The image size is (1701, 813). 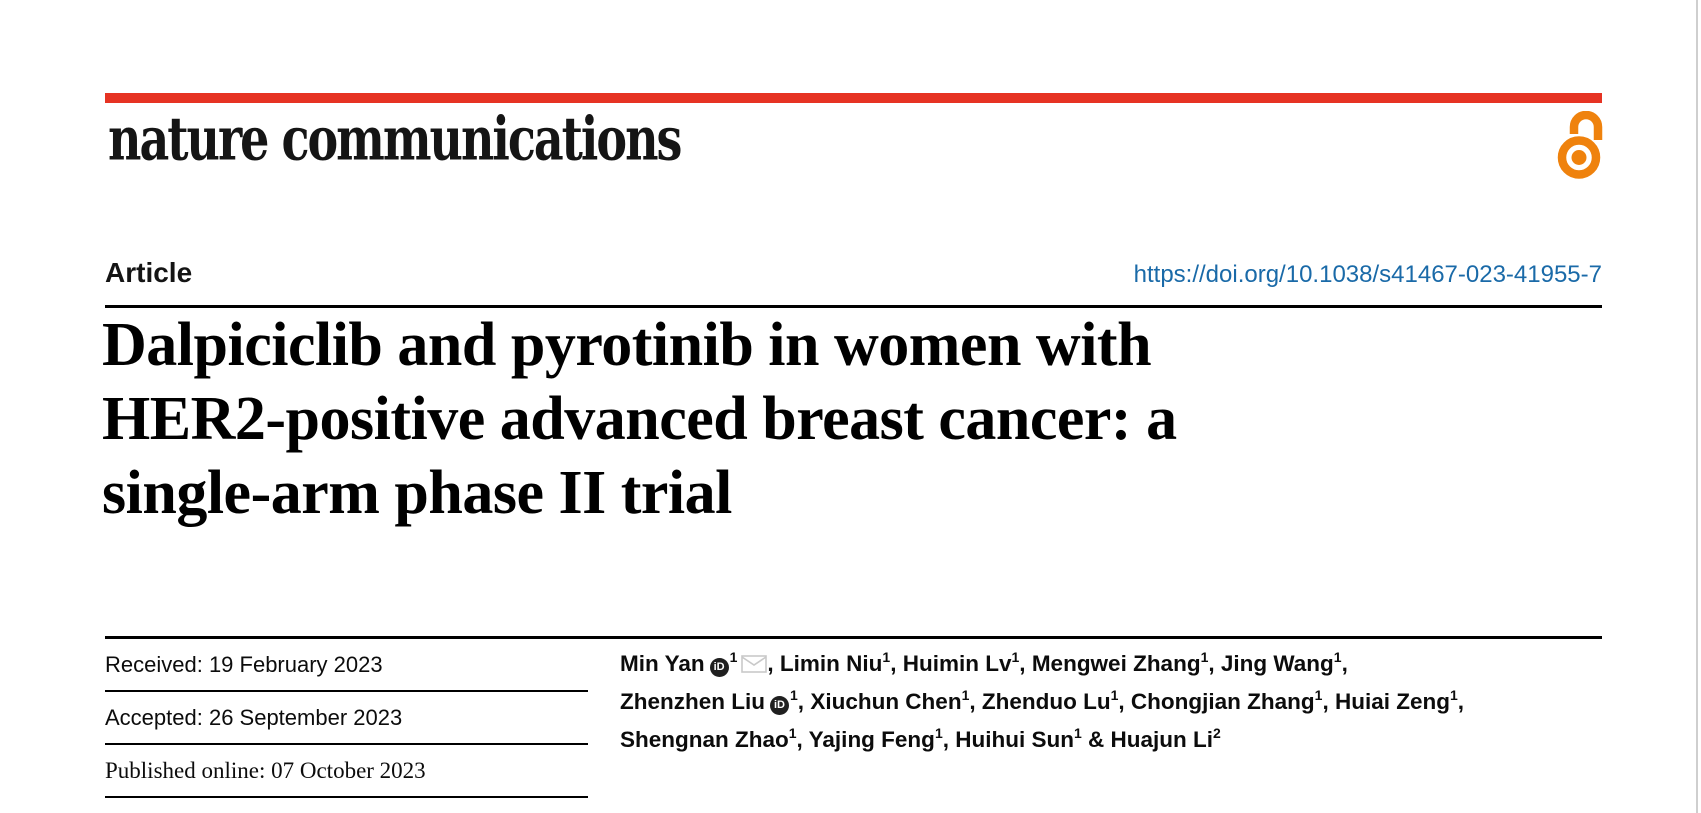 I want to click on author-name: Jing Wang, so click(x=1277, y=663).